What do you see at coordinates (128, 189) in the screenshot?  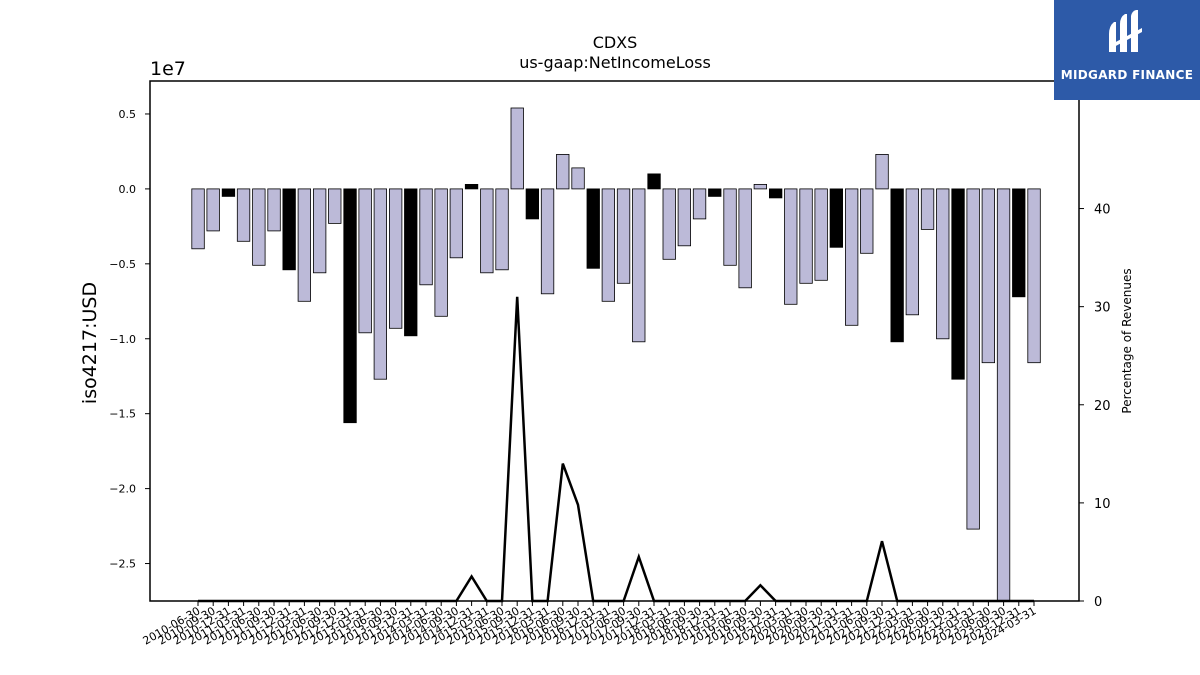 I see `y-tick-label: 0.0` at bounding box center [128, 189].